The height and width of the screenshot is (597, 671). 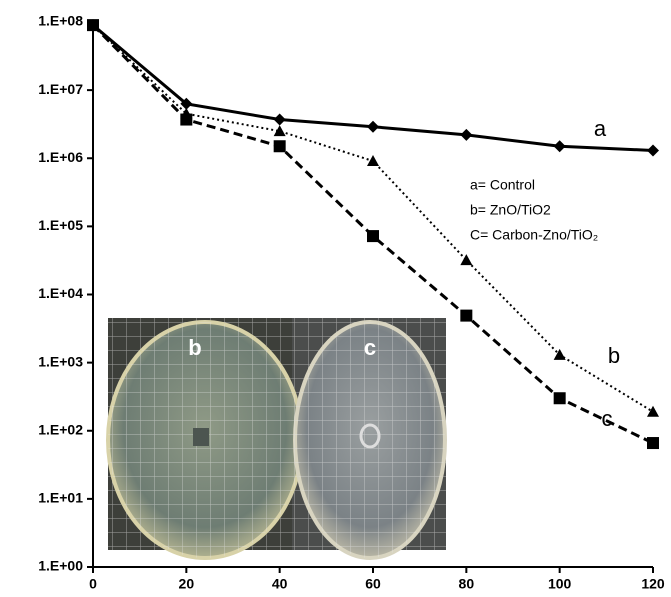 What do you see at coordinates (607, 418) in the screenshot?
I see `line-annotation: c` at bounding box center [607, 418].